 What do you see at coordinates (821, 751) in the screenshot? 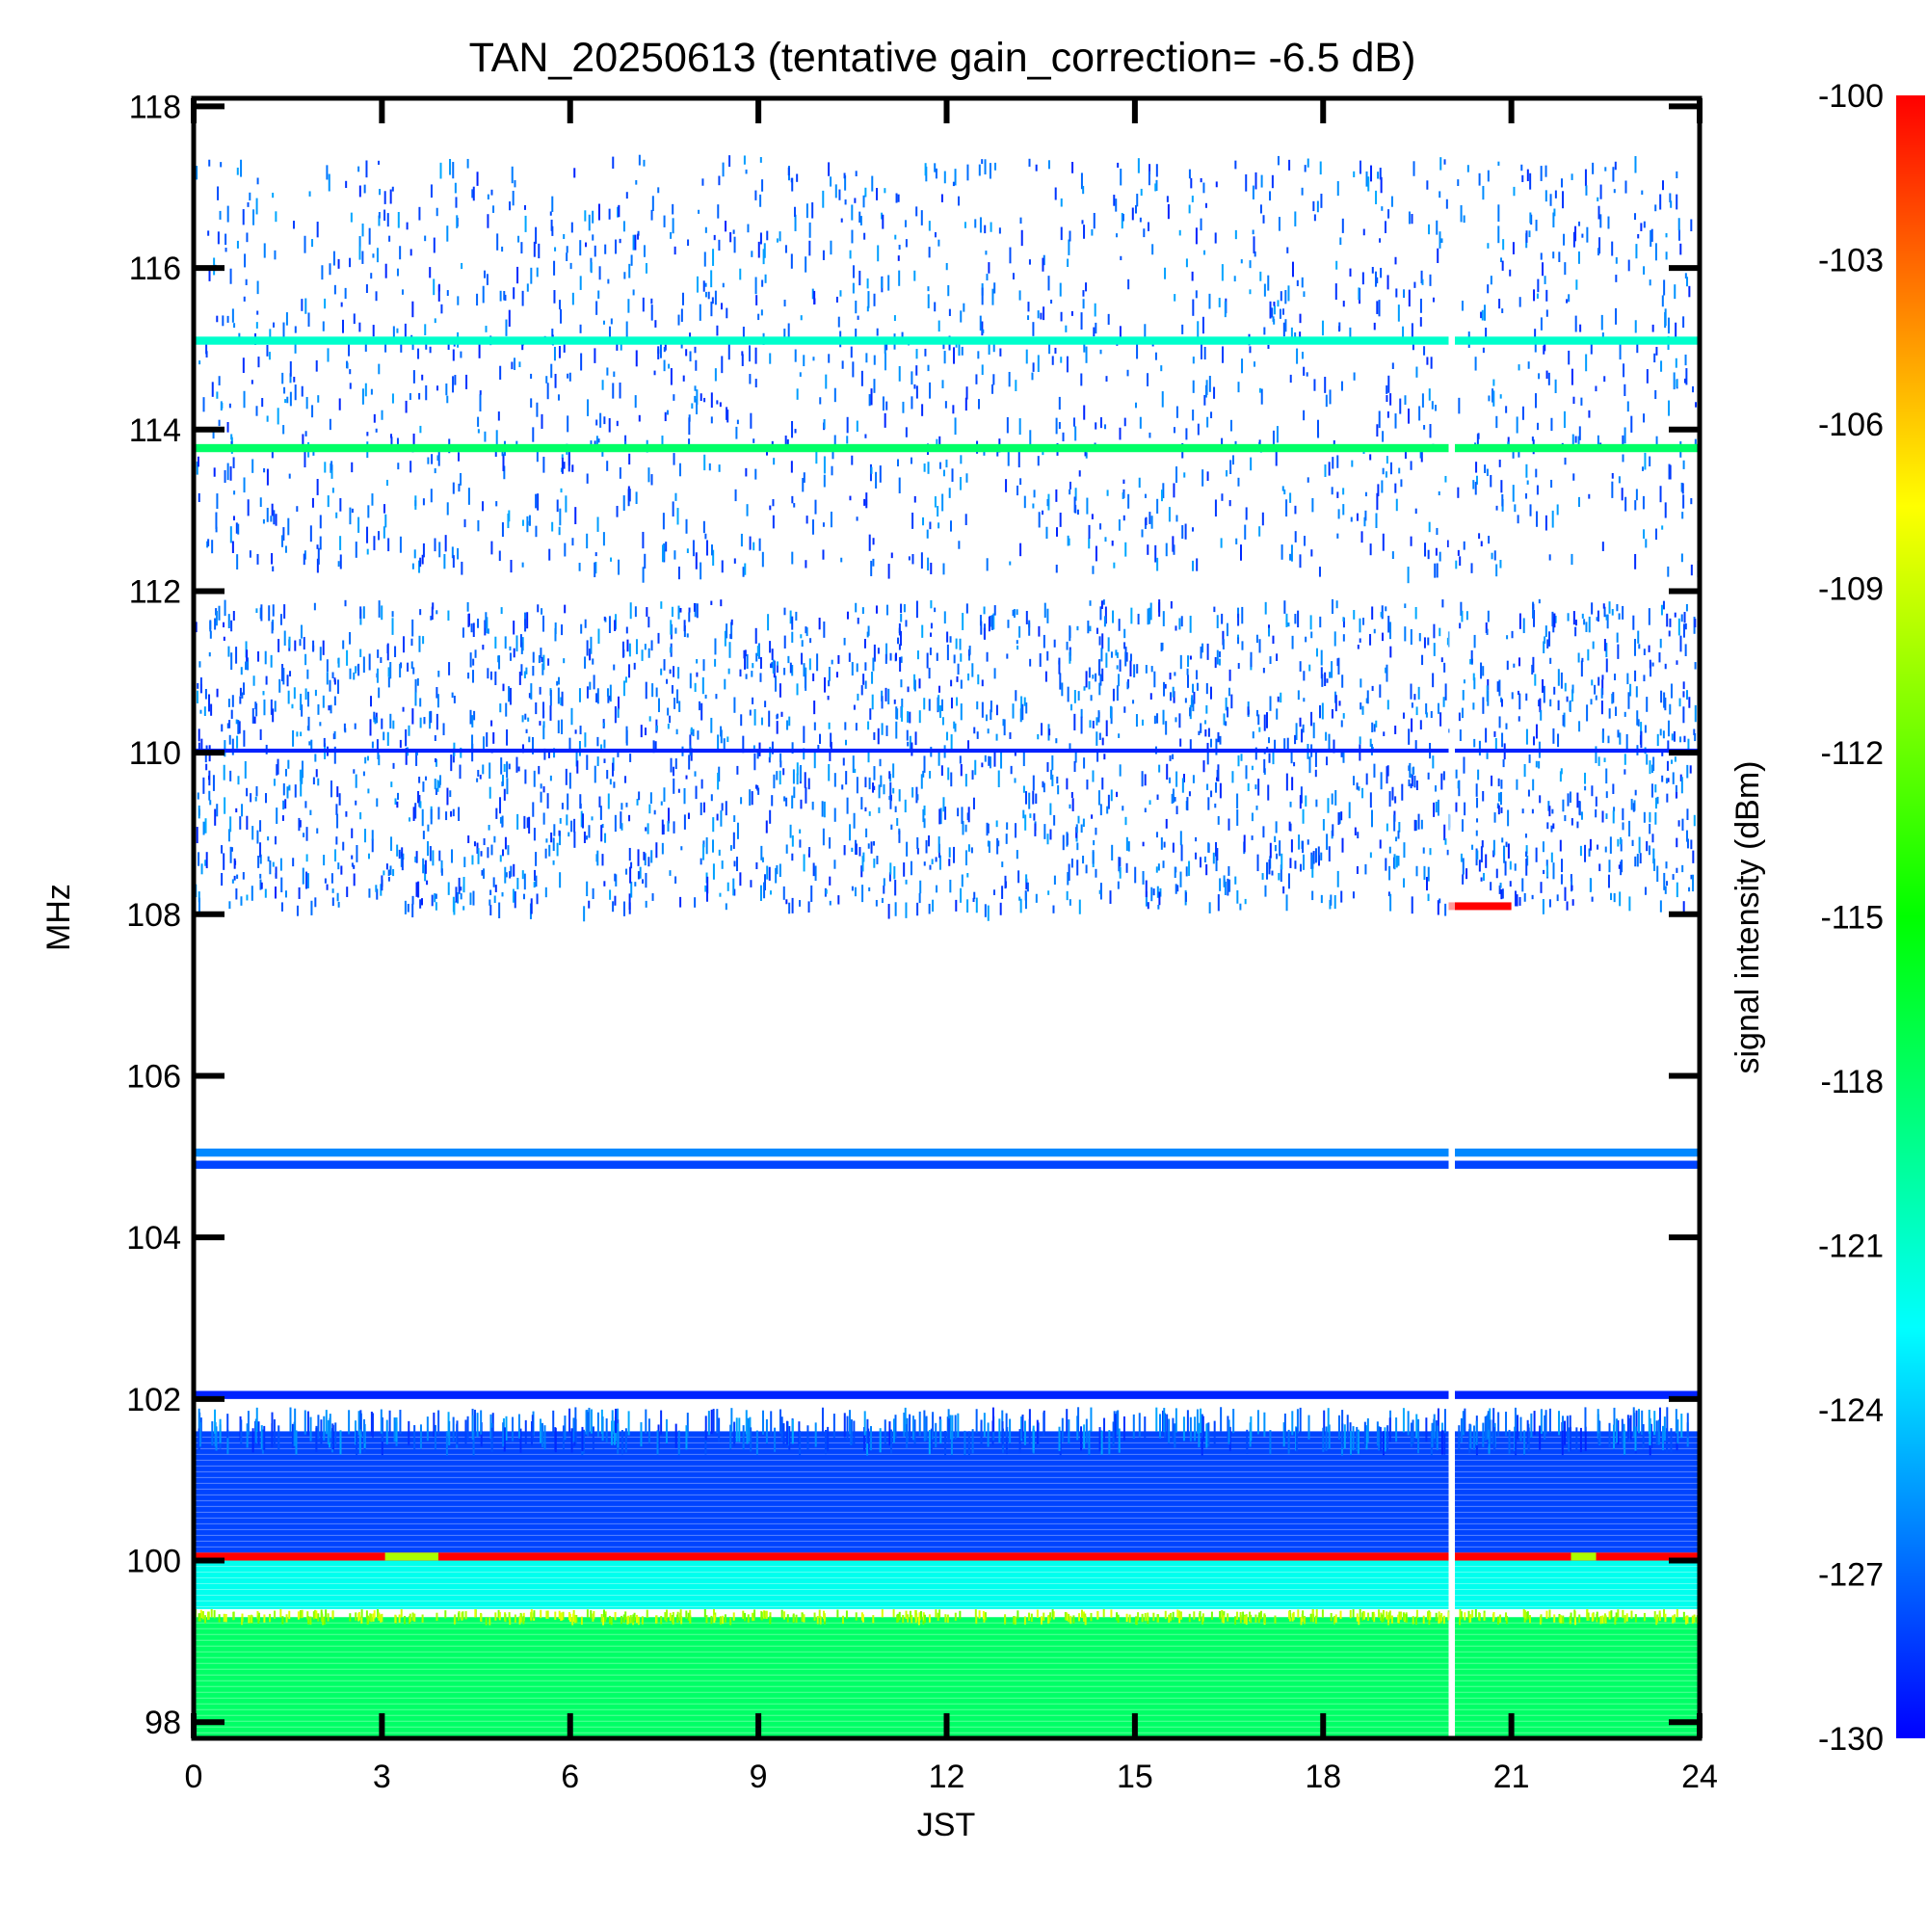
I see `band-segment` at bounding box center [821, 751].